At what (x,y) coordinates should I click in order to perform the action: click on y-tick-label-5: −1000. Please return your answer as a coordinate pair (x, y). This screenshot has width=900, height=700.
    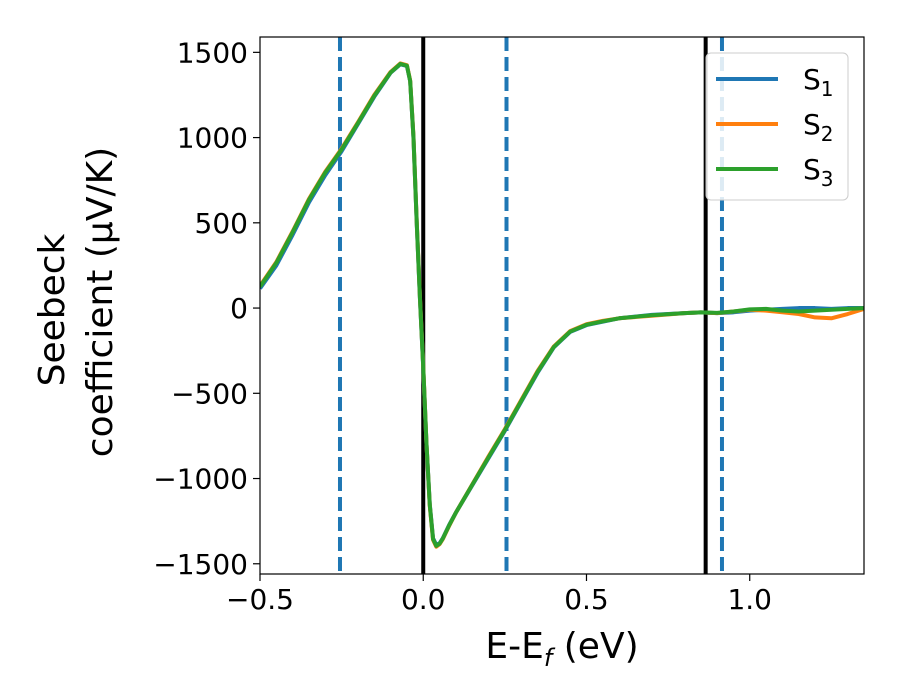
    Looking at the image, I should click on (200, 479).